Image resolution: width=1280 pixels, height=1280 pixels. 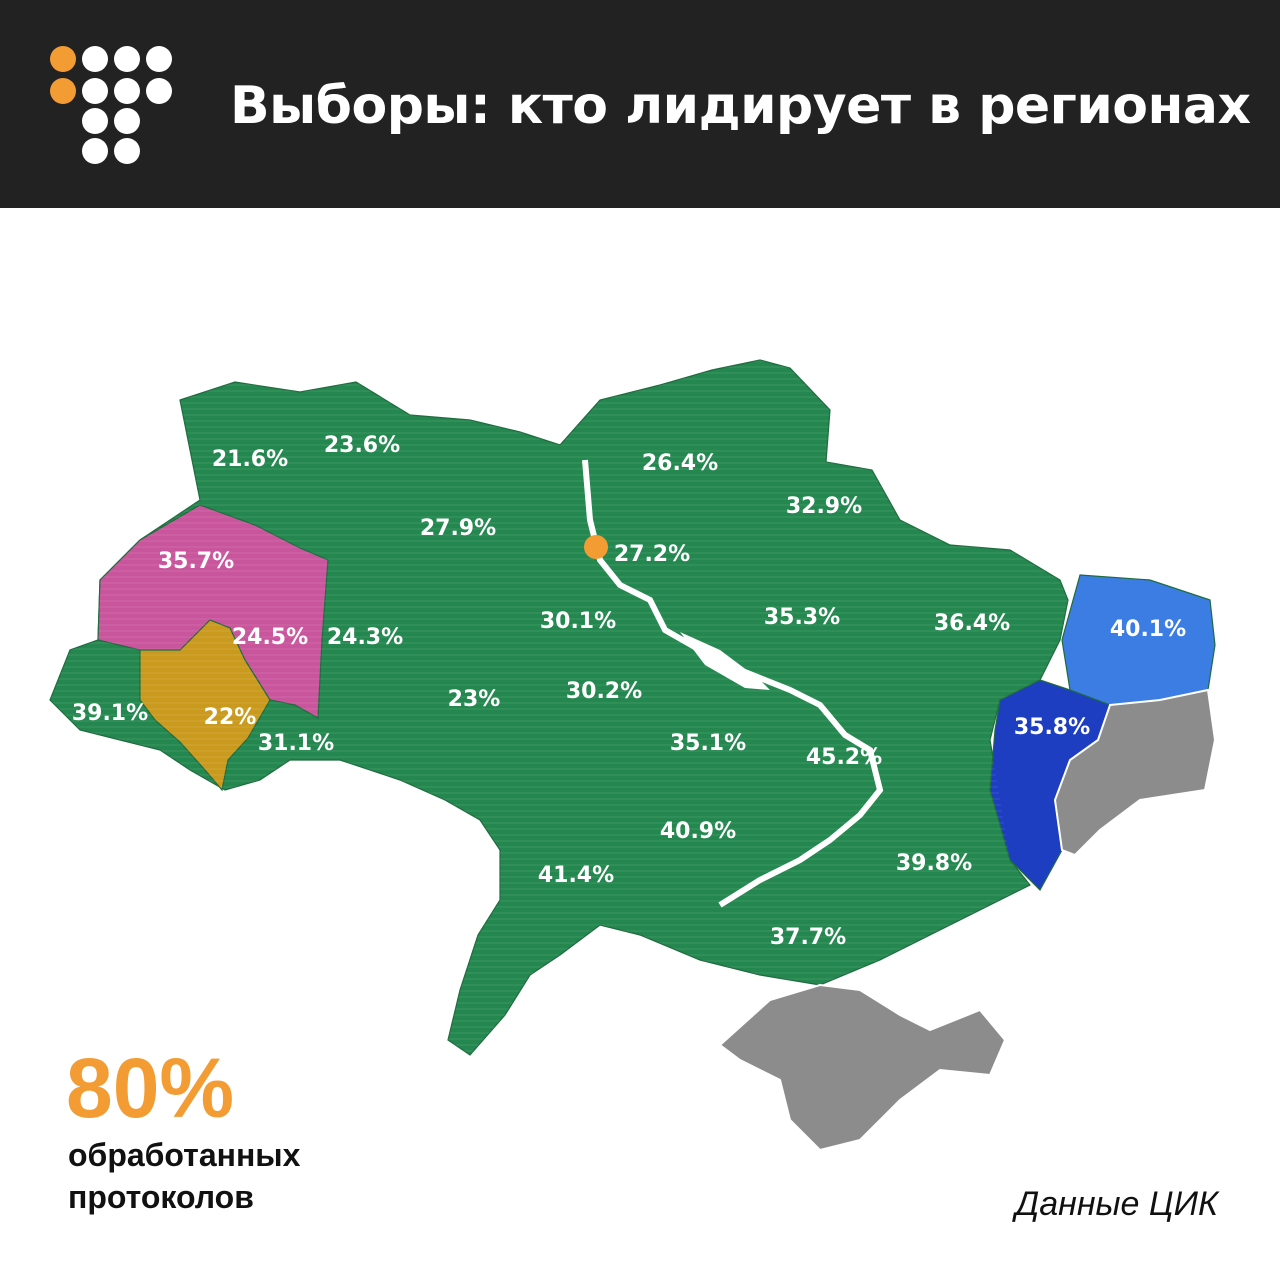 What do you see at coordinates (474, 699) in the screenshot?
I see `region-label: 23%` at bounding box center [474, 699].